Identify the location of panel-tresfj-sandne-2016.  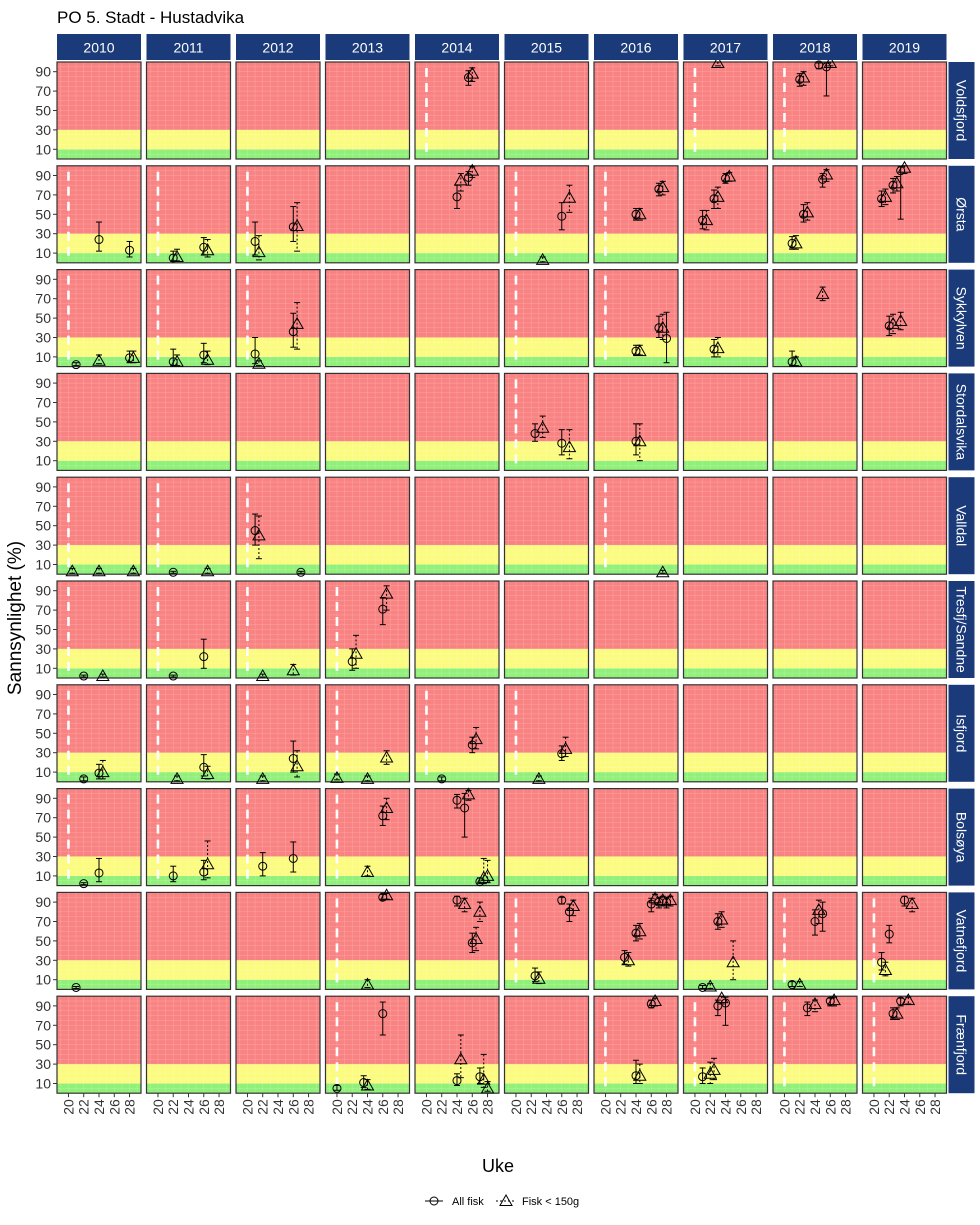
(636, 629).